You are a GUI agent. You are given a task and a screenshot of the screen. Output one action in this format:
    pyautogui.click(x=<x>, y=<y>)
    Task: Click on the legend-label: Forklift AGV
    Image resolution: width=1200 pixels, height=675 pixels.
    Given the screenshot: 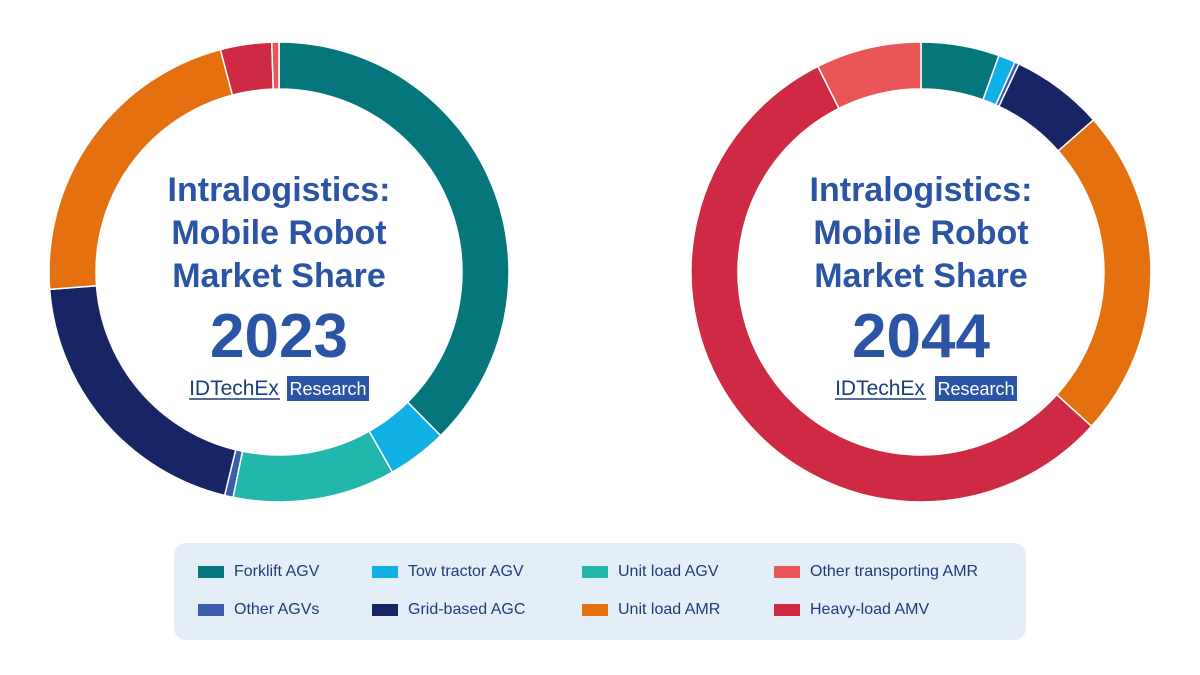 What is the action you would take?
    pyautogui.click(x=277, y=571)
    